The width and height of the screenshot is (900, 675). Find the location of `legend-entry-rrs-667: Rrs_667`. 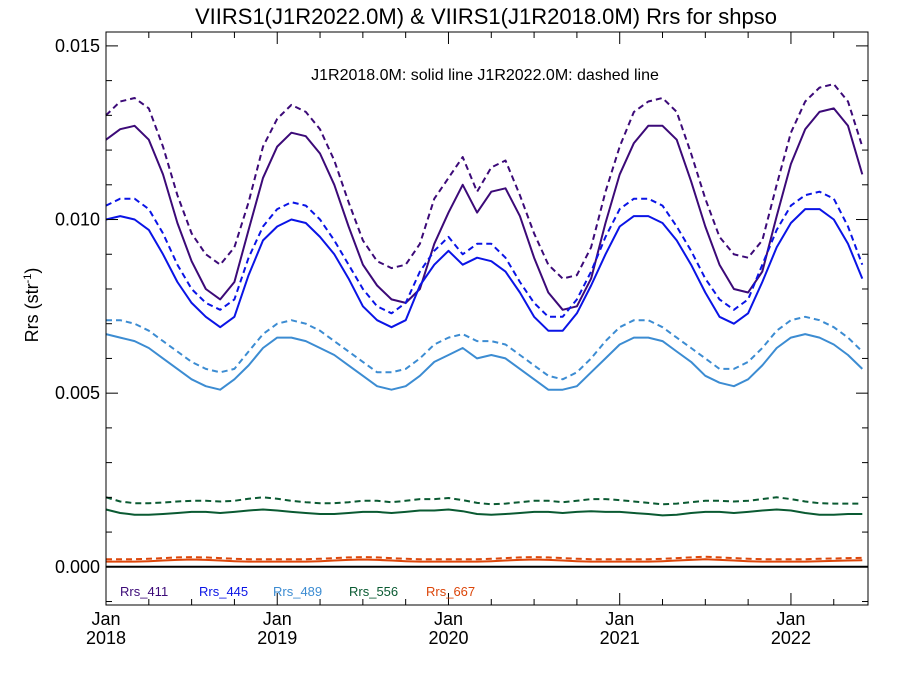

legend-entry-rrs-667: Rrs_667 is located at coordinates (450, 591).